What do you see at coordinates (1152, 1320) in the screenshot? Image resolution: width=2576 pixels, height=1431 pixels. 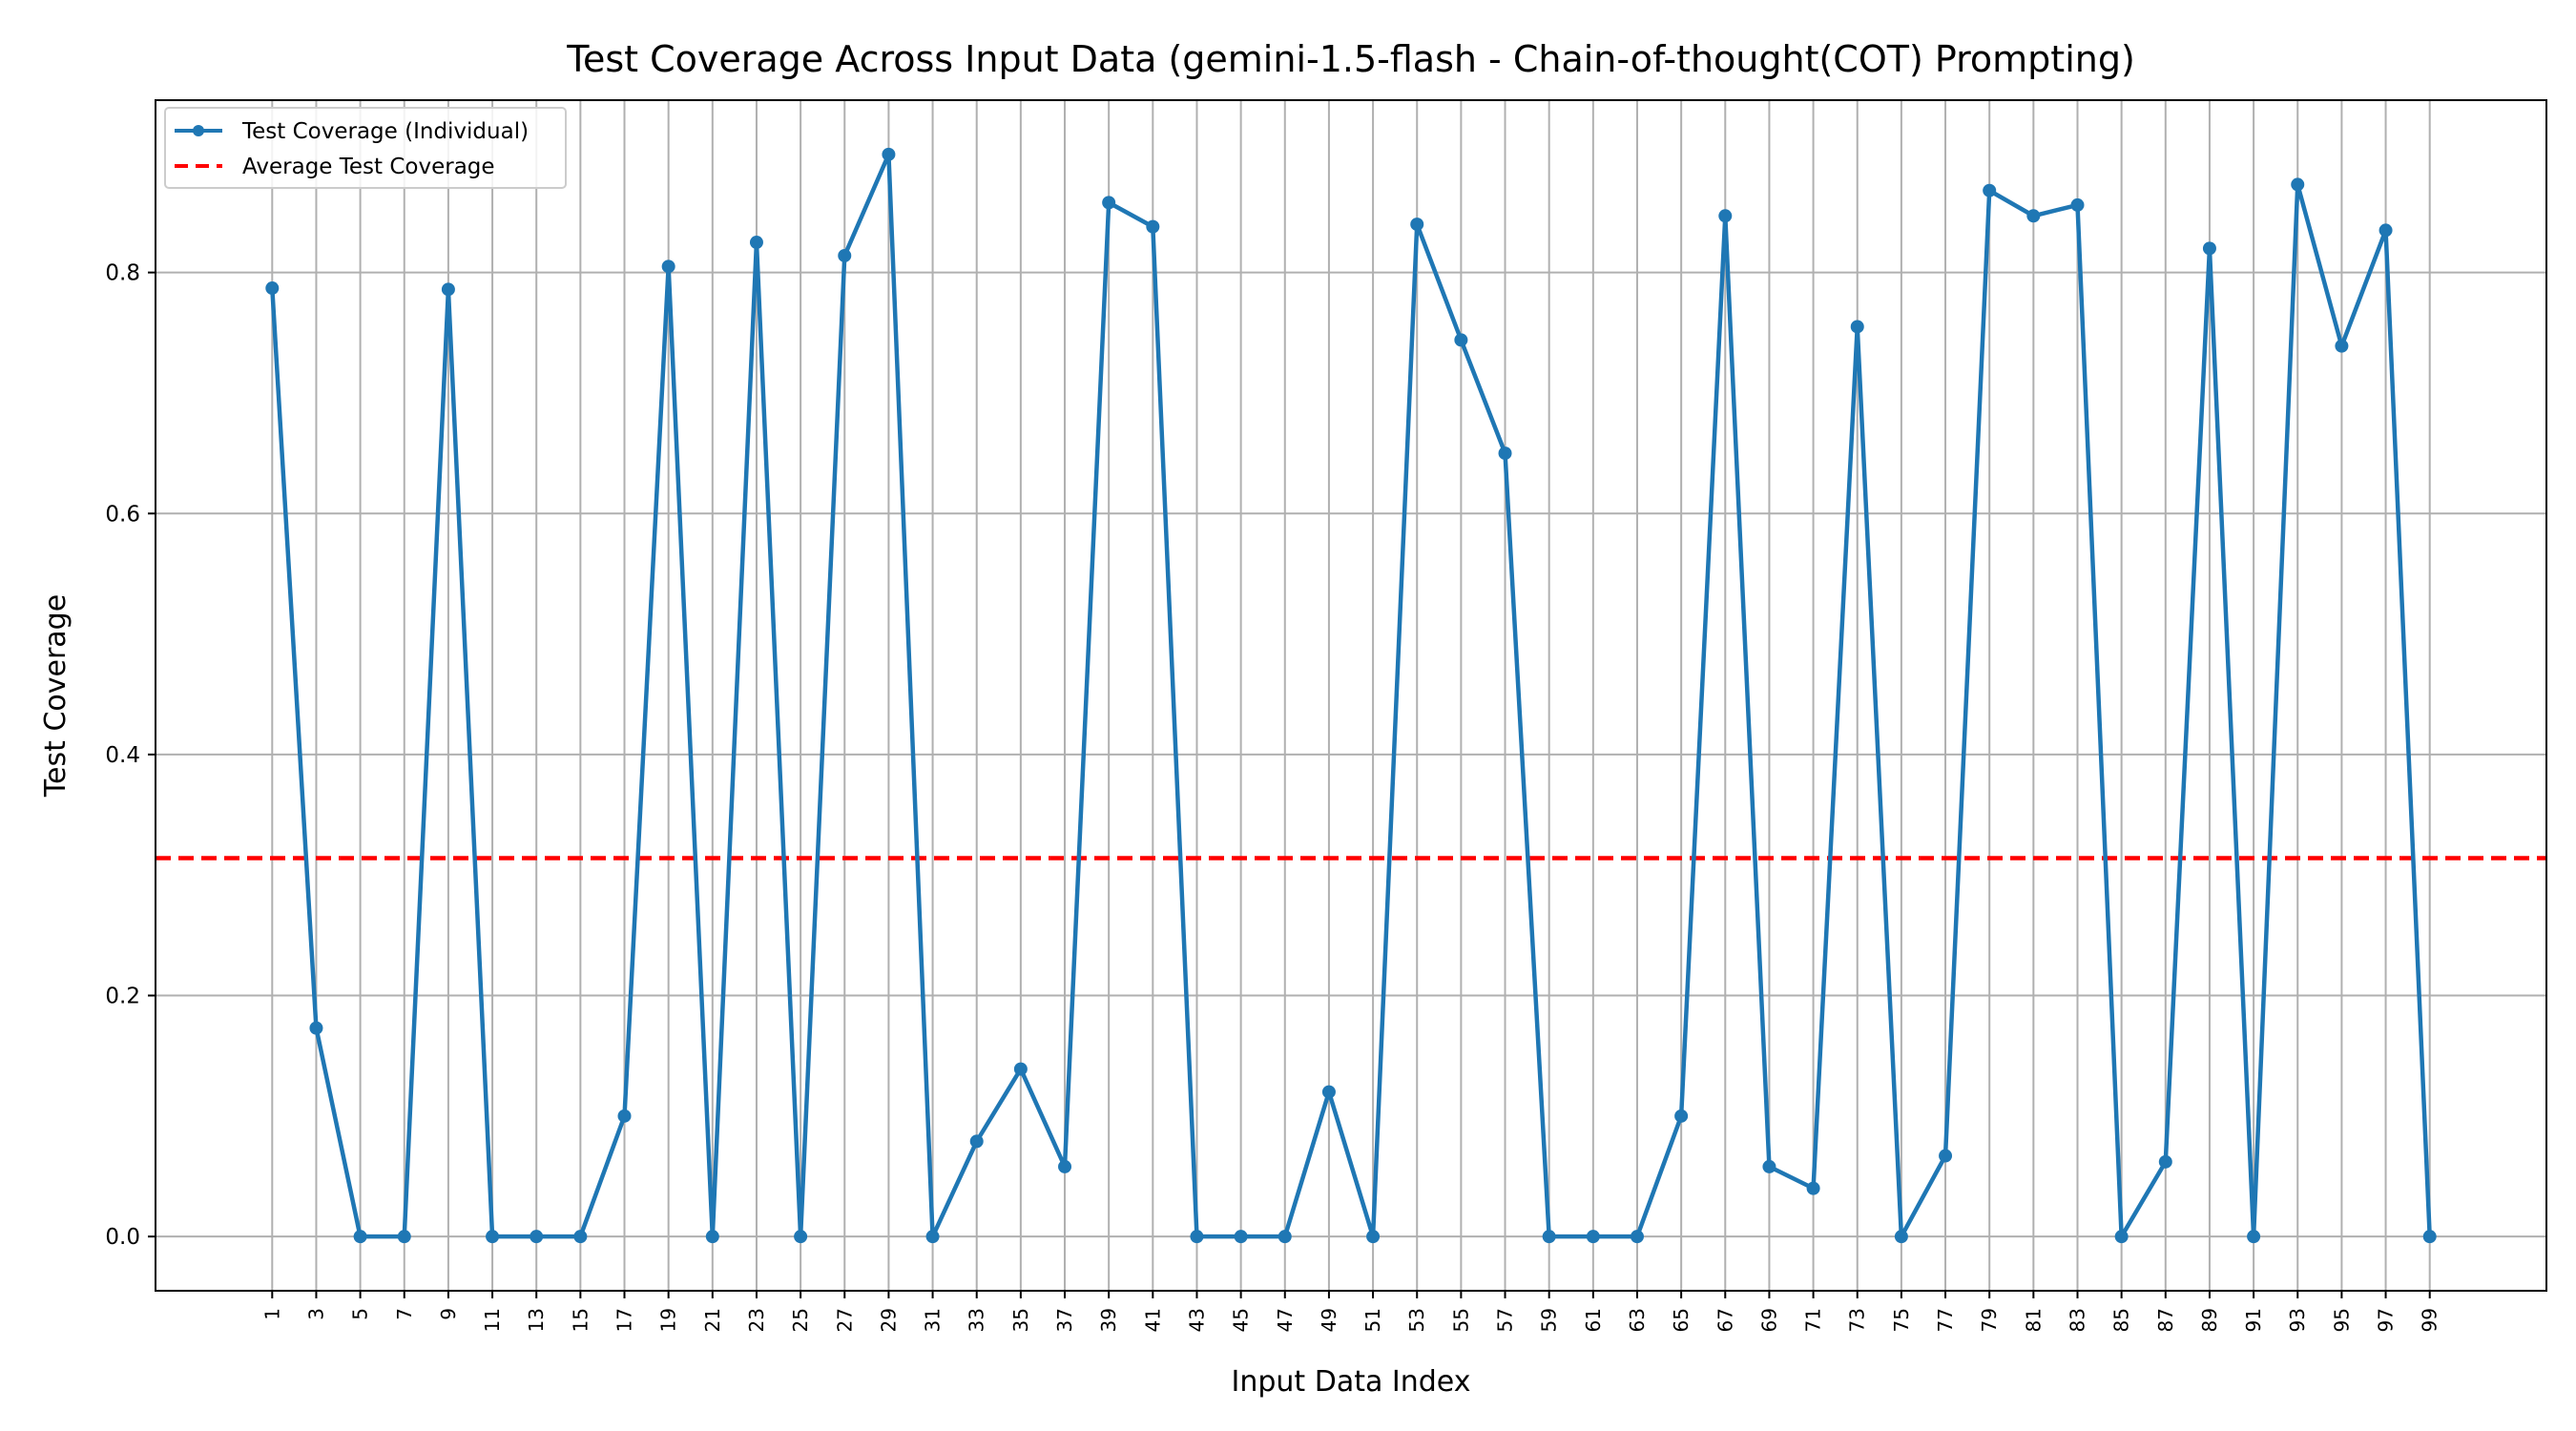 I see `x-tick-label: 41` at bounding box center [1152, 1320].